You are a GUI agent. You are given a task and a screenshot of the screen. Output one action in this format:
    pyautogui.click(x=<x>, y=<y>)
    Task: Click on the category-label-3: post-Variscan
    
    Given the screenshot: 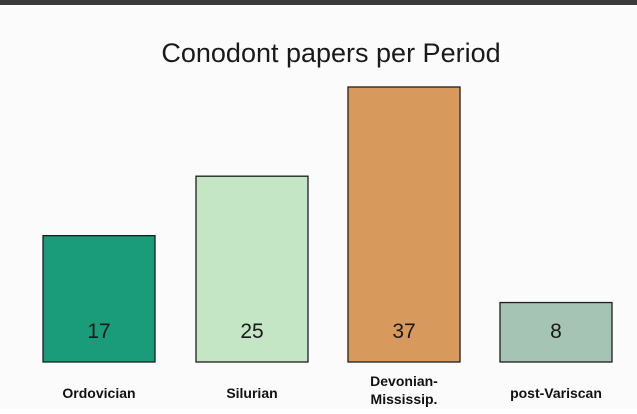 What is the action you would take?
    pyautogui.click(x=556, y=393)
    